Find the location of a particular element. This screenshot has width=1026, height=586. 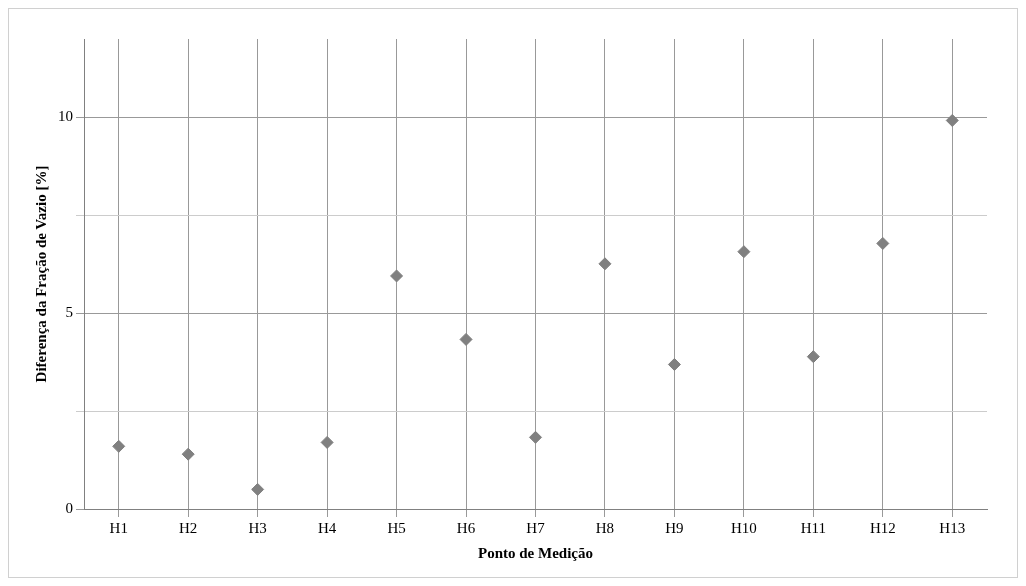

x-tick-label: H9 is located at coordinates (674, 527).